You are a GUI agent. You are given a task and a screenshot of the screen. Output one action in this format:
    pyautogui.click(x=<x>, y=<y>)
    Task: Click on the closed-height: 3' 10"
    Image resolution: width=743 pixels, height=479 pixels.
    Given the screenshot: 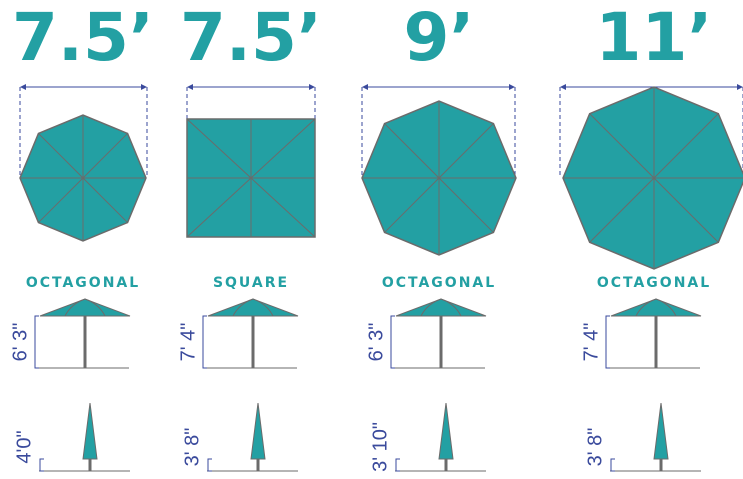 What is the action you would take?
    pyautogui.click(x=380, y=447)
    